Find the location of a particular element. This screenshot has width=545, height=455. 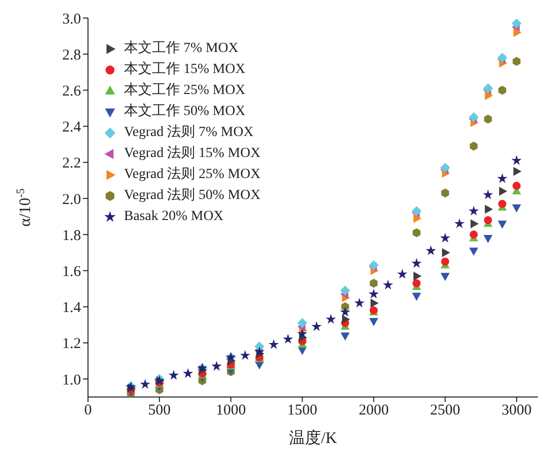

x-tick-label: 2000 is located at coordinates (373, 410).